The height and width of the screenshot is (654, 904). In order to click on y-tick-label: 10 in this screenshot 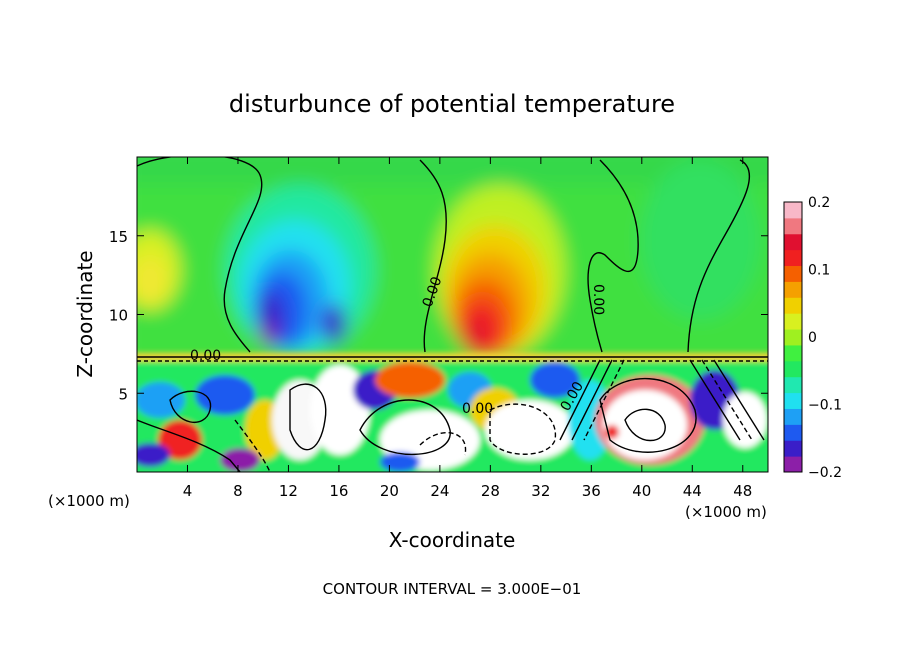, I will do `click(118, 316)`.